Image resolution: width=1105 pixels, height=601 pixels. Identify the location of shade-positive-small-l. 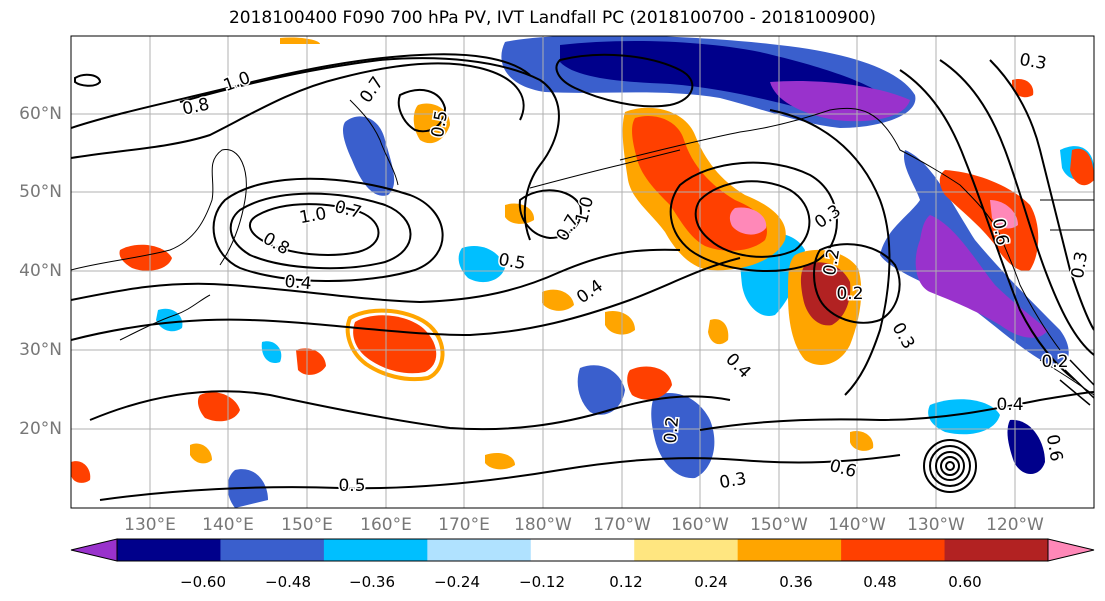
(1023, 88).